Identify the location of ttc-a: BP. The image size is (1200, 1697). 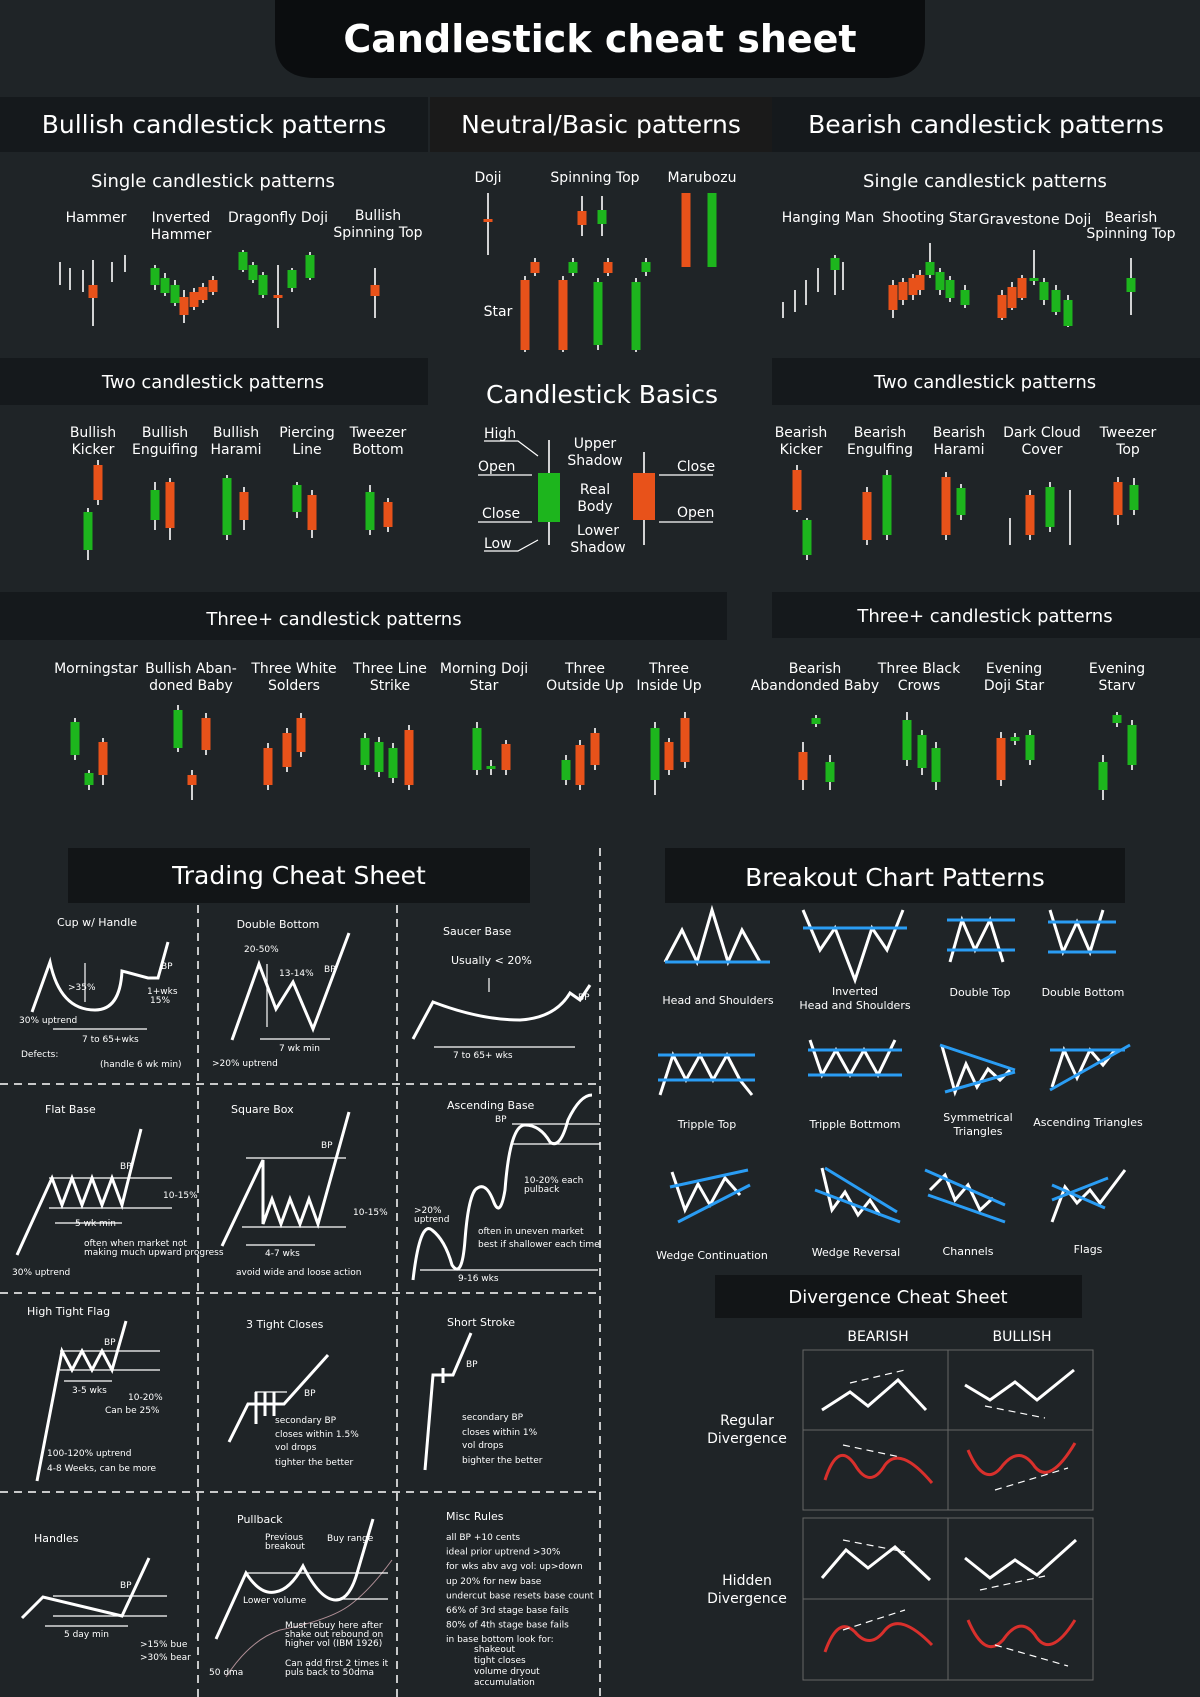
(310, 1394).